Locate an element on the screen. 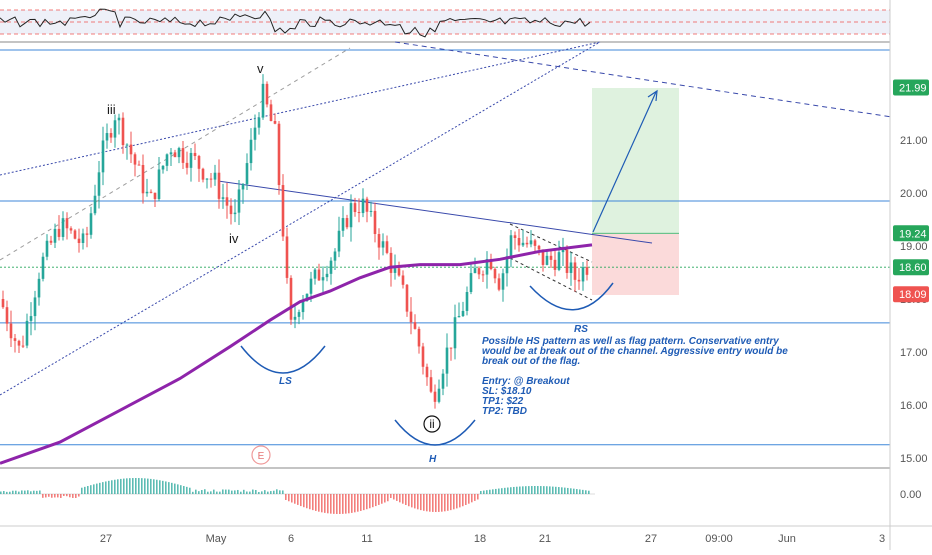  time-tick-label: 09:00 is located at coordinates (719, 539).